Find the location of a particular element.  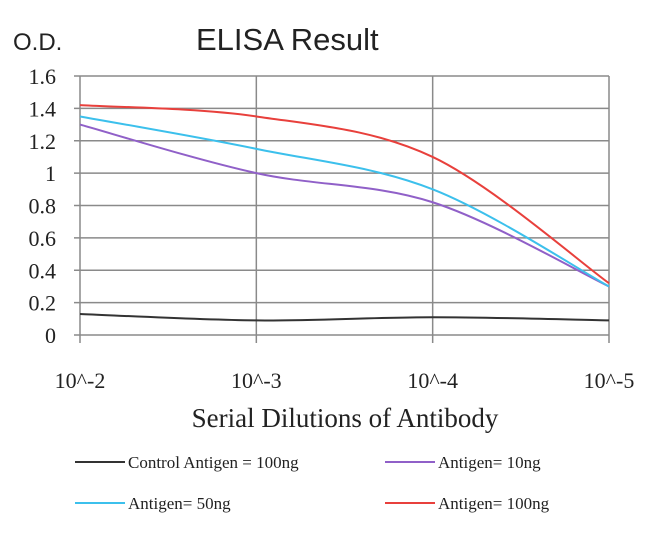

legend-label: Control Antigen = 100ng is located at coordinates (213, 462).